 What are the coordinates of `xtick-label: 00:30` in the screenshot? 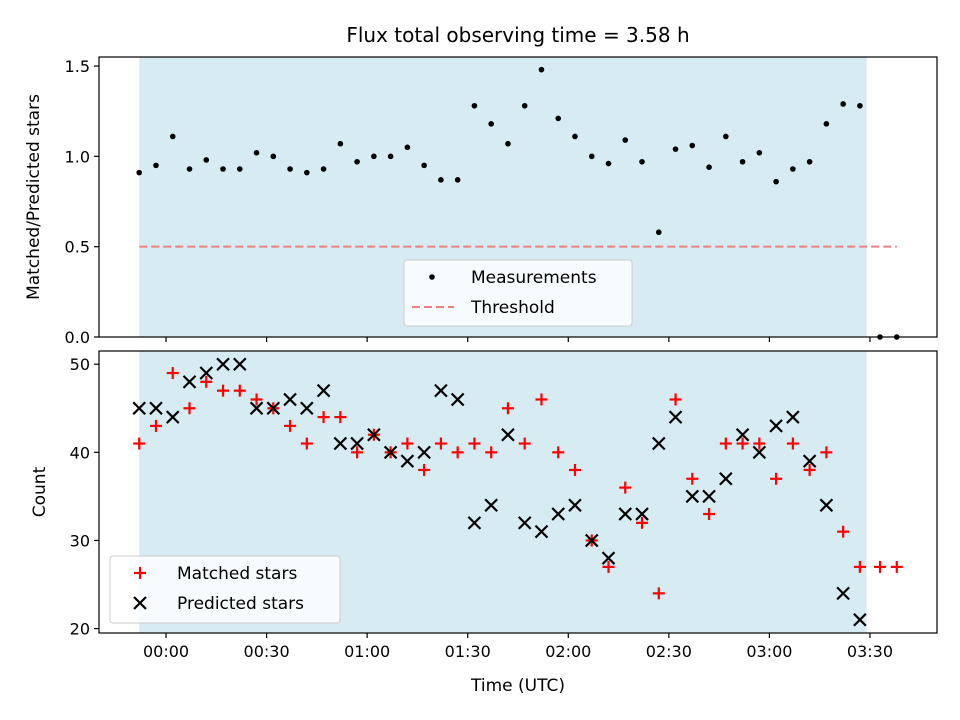 It's located at (267, 651).